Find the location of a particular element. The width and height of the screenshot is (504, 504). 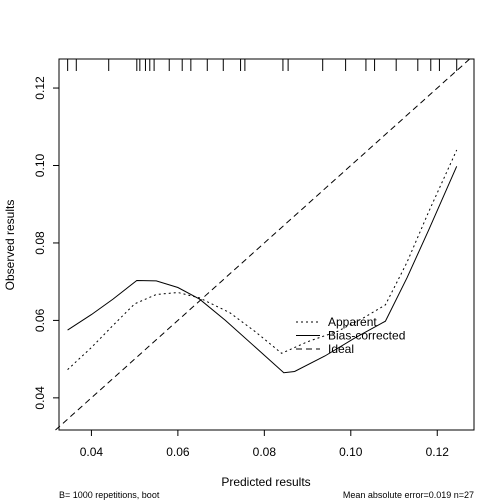

y-axis: 0.04 0.06 0.08 0.10 0.12 is located at coordinates (46, 243).